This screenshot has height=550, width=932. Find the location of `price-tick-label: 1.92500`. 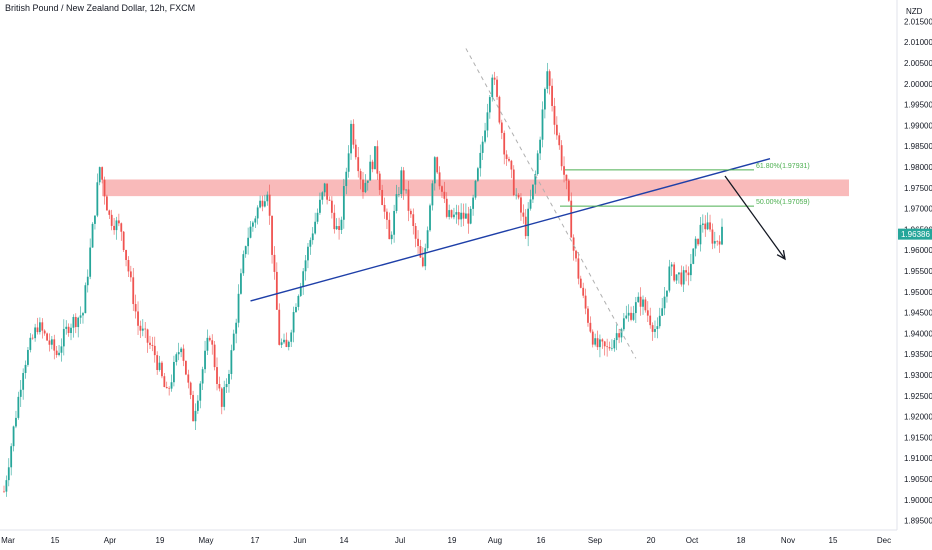

price-tick-label: 1.92500 is located at coordinates (918, 396).